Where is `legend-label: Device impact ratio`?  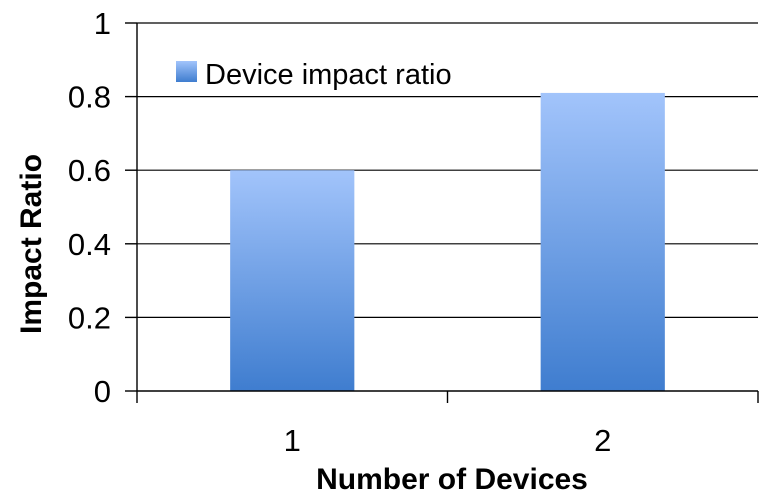 legend-label: Device impact ratio is located at coordinates (328, 75).